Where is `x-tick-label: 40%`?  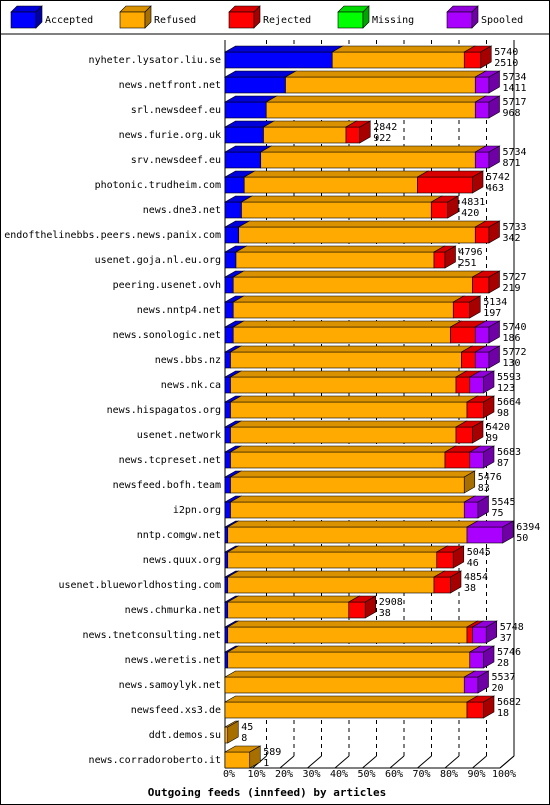
x-tick-label: 40% is located at coordinates (339, 774).